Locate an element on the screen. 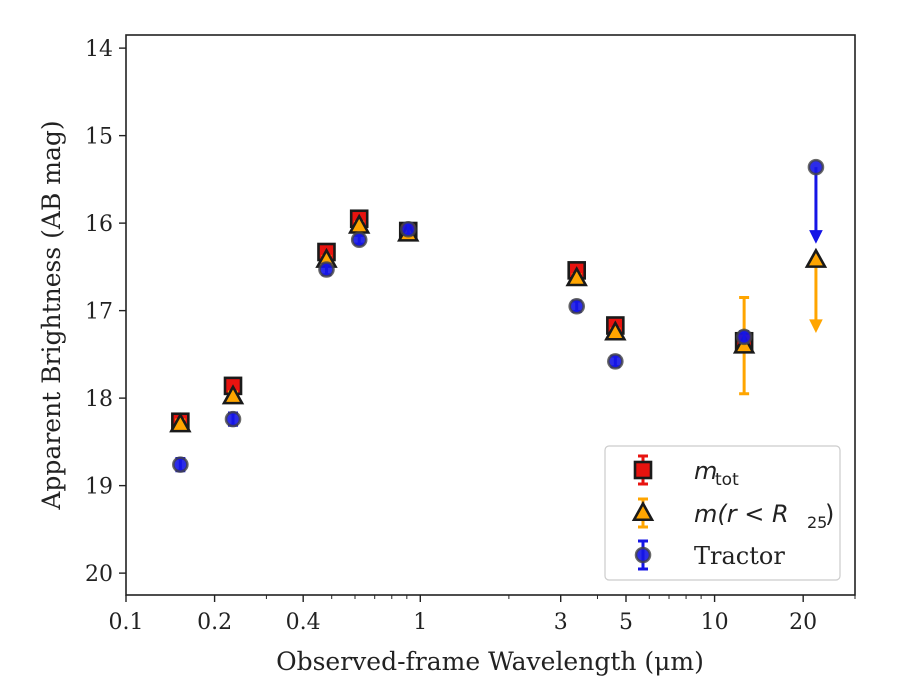 The width and height of the screenshot is (900, 700). upper-limit-2-8-arrow is located at coordinates (816, 237).